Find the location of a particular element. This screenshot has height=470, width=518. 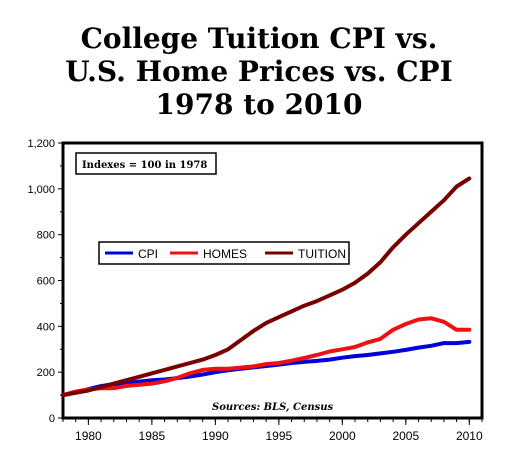

x-tick-label: 2000 is located at coordinates (342, 436).